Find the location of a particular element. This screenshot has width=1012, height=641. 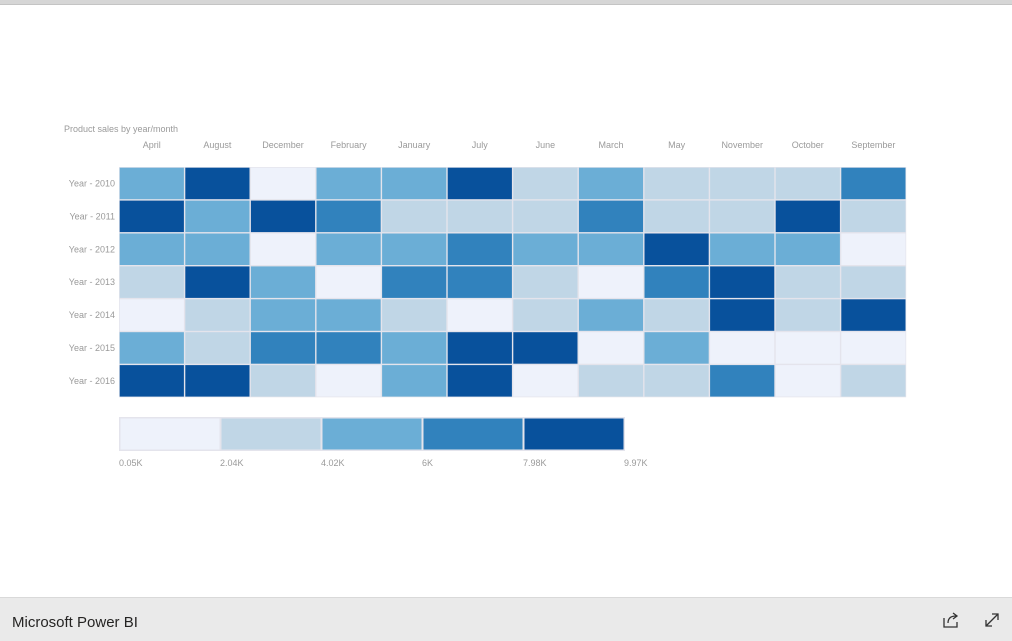

share-button is located at coordinates (951, 620).